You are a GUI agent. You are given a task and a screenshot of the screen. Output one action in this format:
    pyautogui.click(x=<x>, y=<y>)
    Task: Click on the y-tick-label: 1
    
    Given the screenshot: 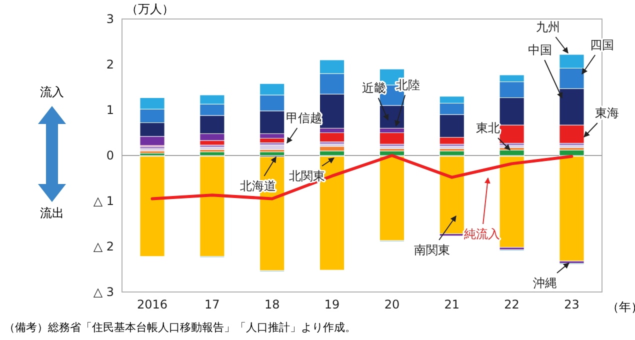 What is the action you would take?
    pyautogui.click(x=110, y=109)
    